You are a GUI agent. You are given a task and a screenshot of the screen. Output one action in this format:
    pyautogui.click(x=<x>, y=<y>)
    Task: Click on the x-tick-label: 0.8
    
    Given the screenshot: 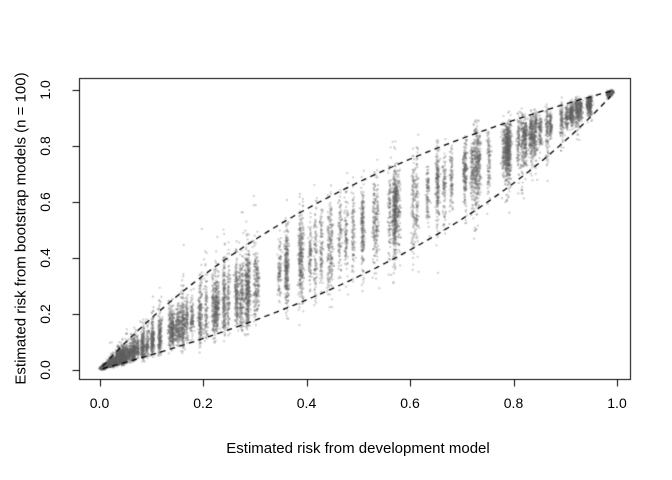 What is the action you would take?
    pyautogui.click(x=513, y=403)
    